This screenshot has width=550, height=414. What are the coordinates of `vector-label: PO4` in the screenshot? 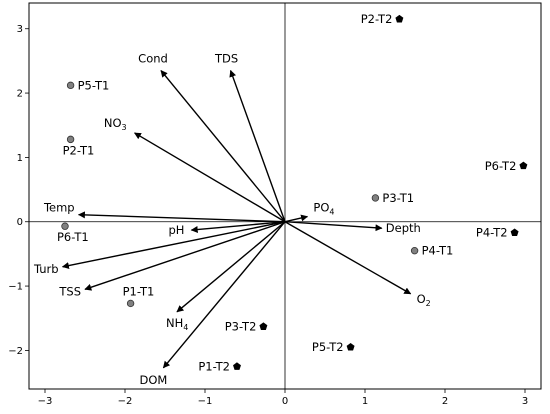 It's located at (323, 209).